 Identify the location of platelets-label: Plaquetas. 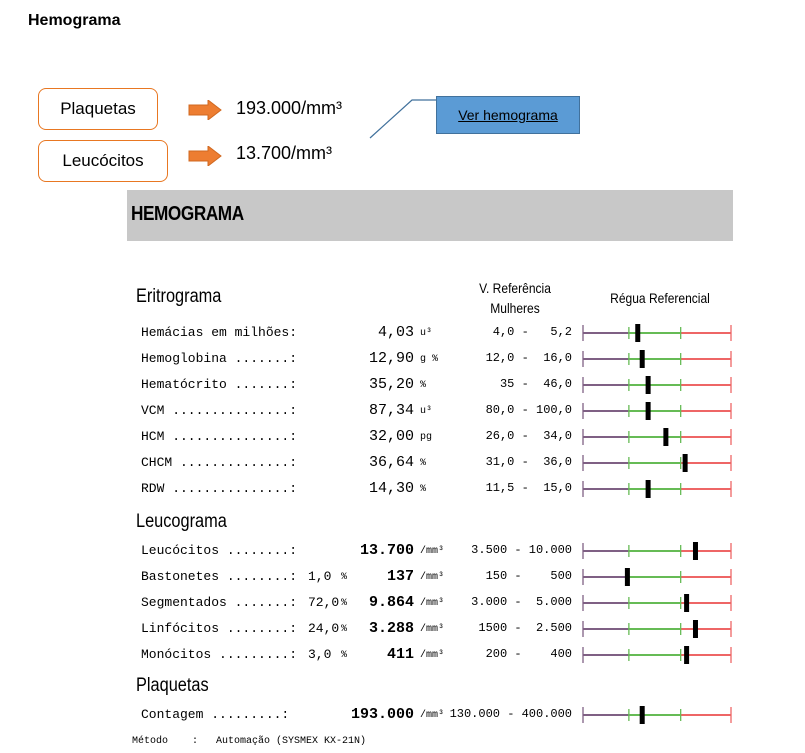
(98, 108).